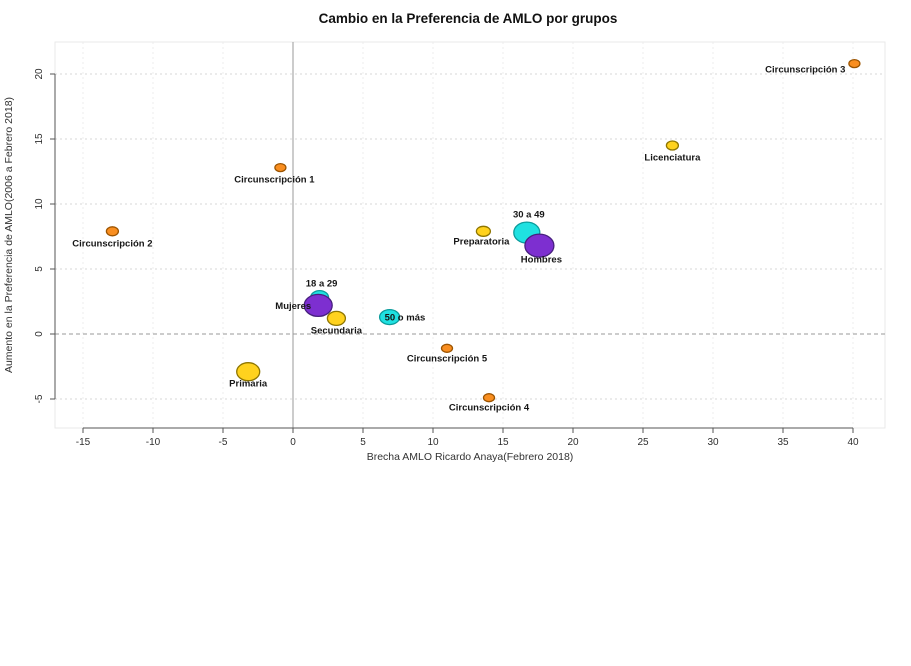  Describe the element at coordinates (643, 442) in the screenshot. I see `x-tick-label: 25` at that location.